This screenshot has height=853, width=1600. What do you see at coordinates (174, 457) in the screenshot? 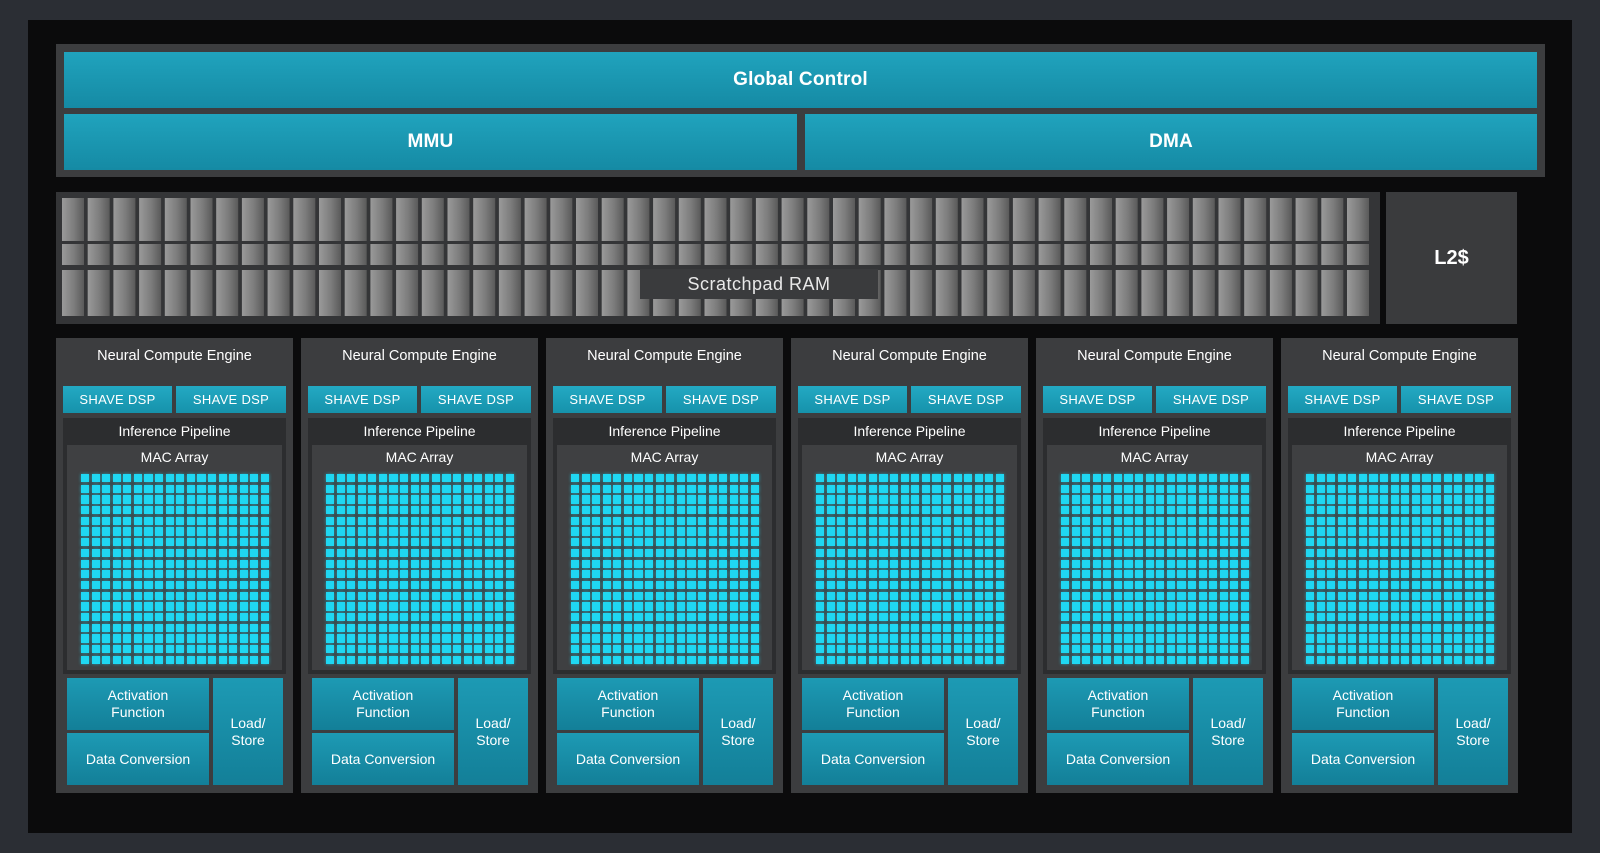
I see `mac-array-title: MAC Array` at bounding box center [174, 457].